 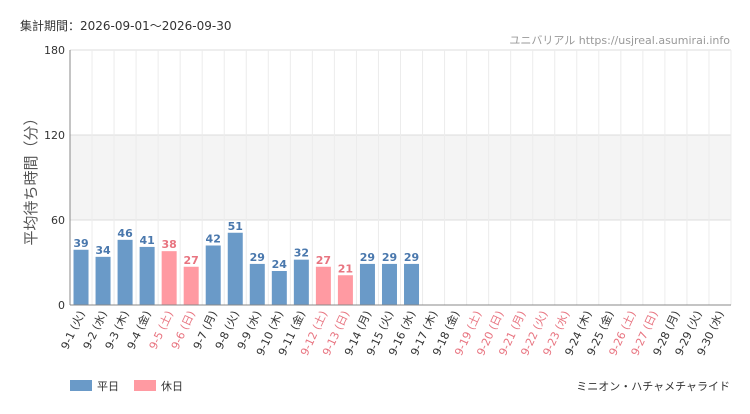 What do you see at coordinates (58, 220) in the screenshot?
I see `y-tick-label: 60` at bounding box center [58, 220].